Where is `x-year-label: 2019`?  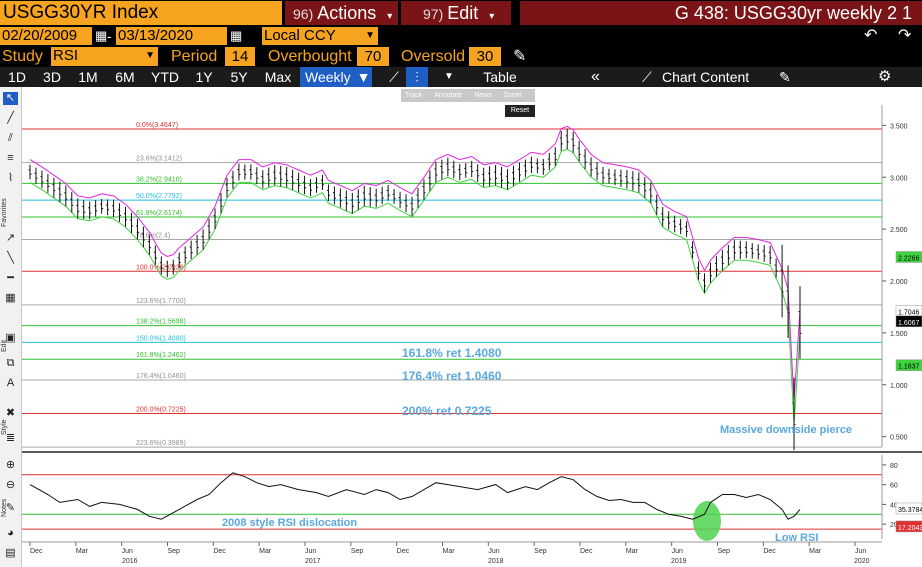 x-year-label: 2019 is located at coordinates (679, 561).